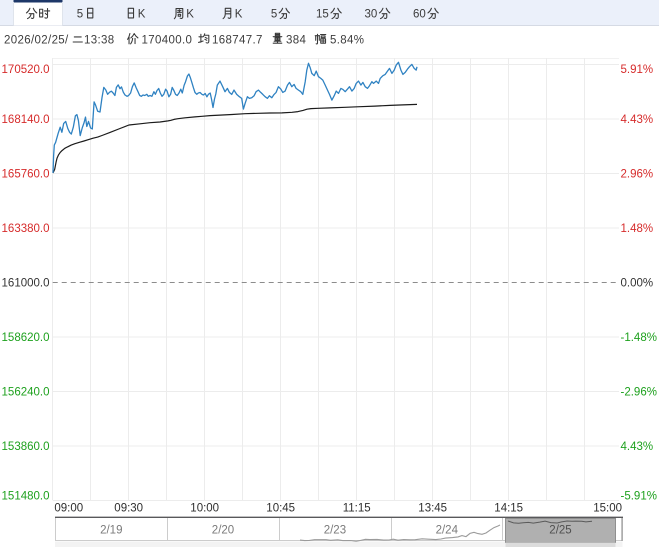  I want to click on svg-text: 2/24, so click(447, 531).